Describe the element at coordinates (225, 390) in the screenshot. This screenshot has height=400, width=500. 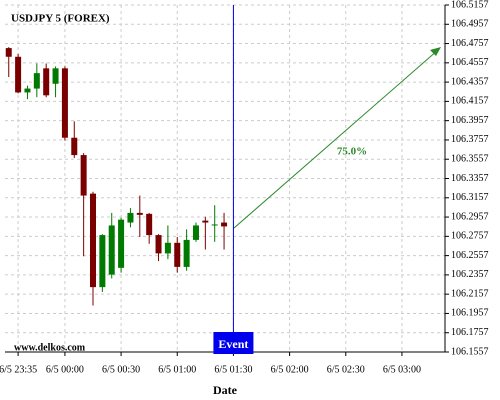
I see `x-axis-label: Date` at that location.